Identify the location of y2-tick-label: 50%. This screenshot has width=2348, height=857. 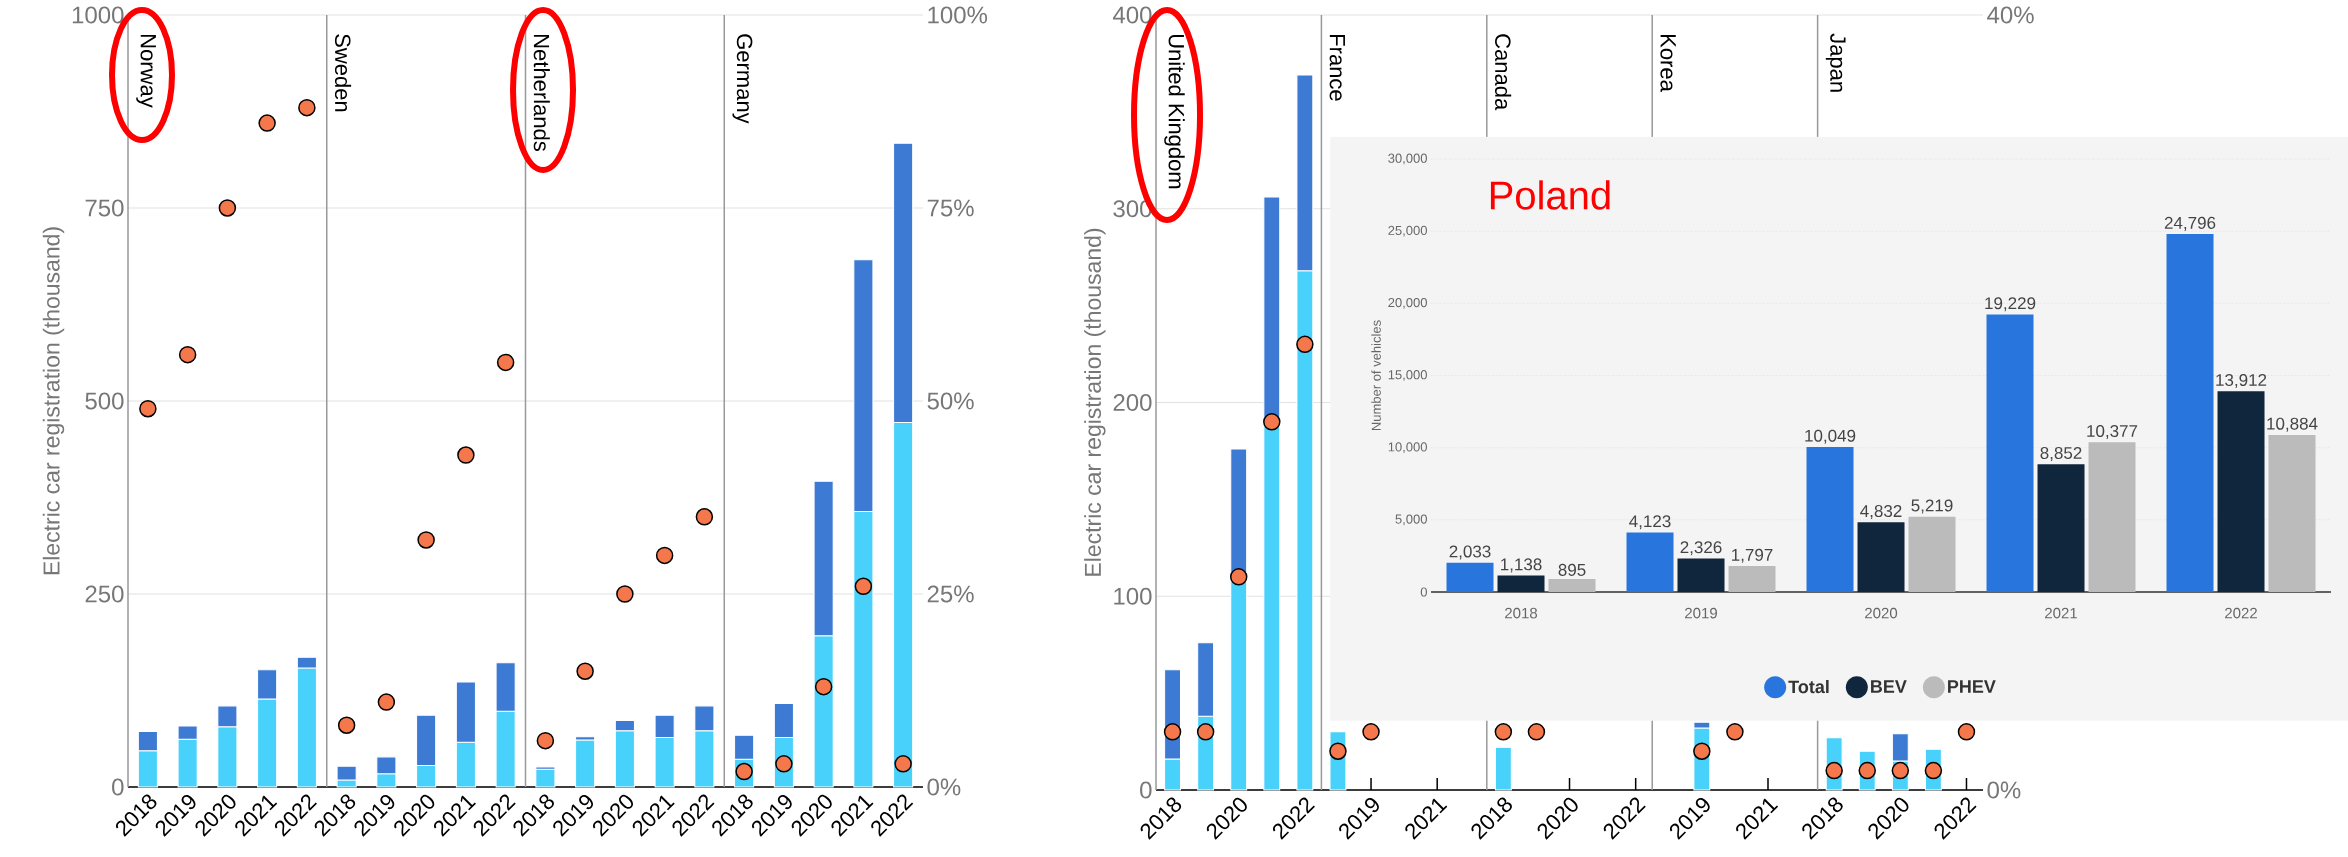
(950, 401).